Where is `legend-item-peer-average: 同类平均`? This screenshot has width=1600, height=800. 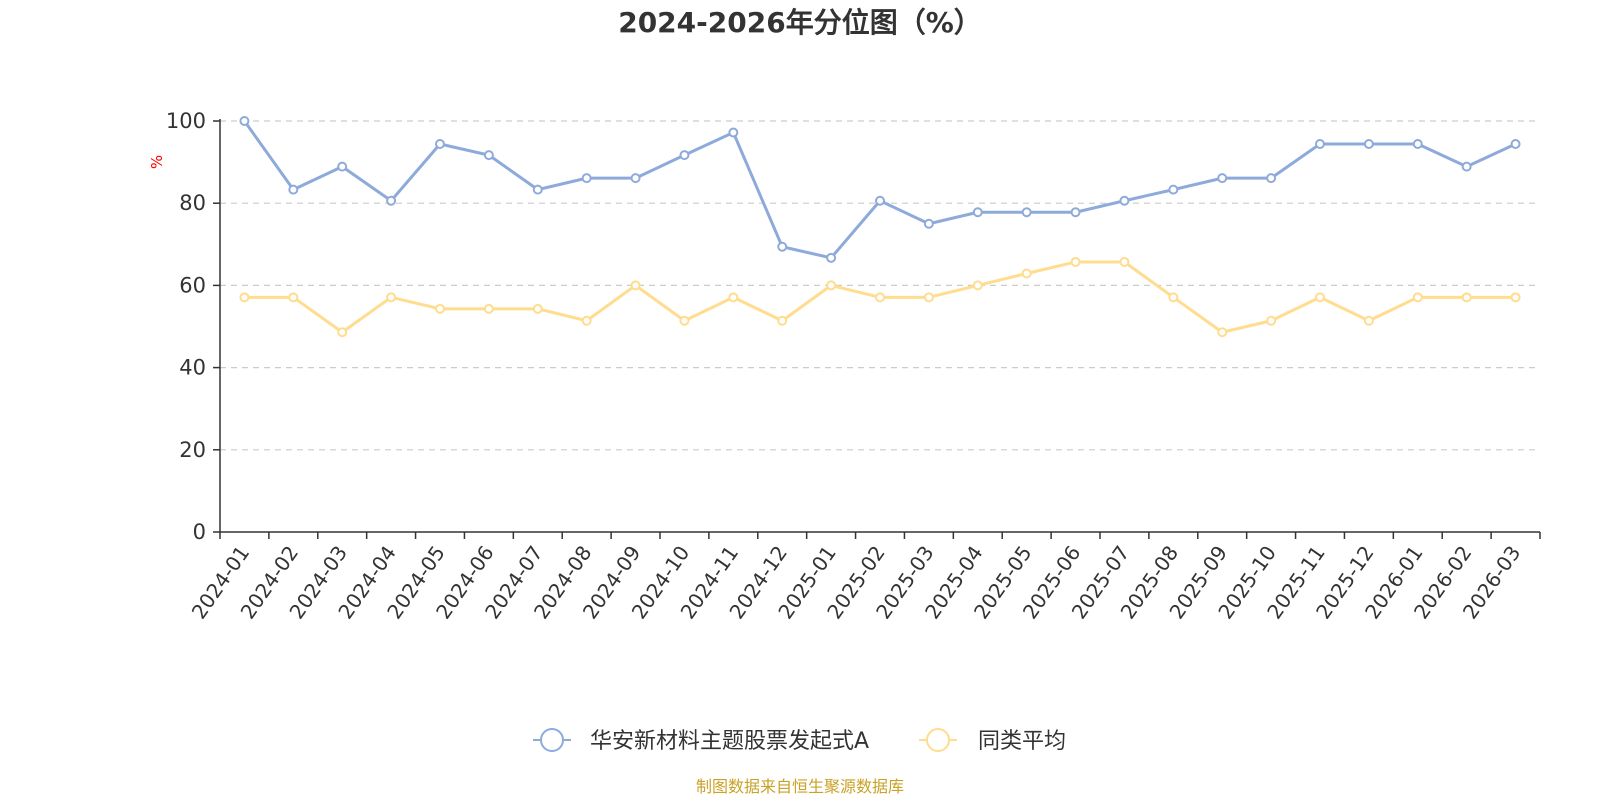
legend-item-peer-average: 同类平均 is located at coordinates (992, 741).